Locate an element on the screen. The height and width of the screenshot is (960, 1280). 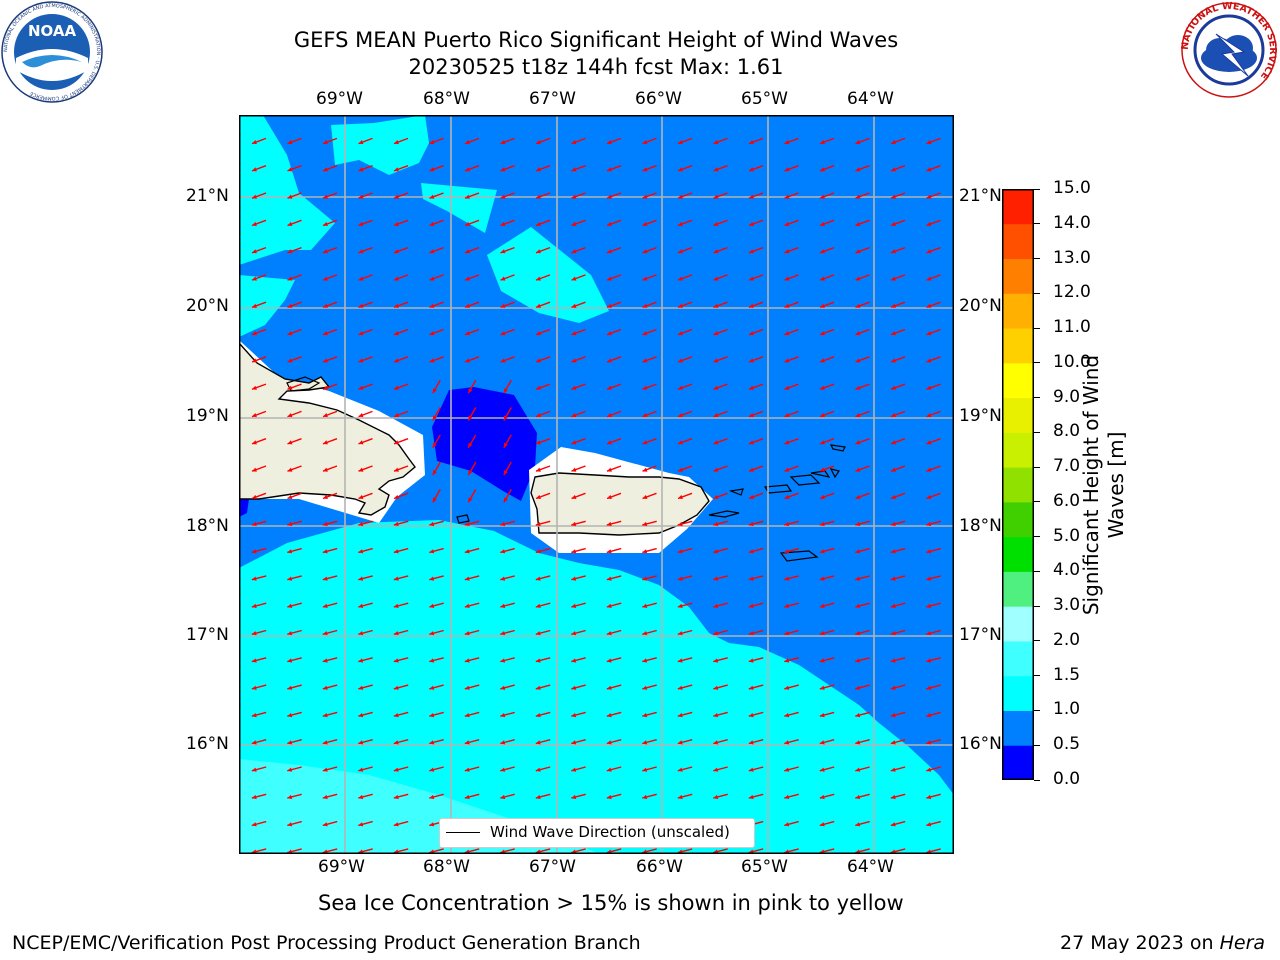
colorbar-tick-label: 1.5 is located at coordinates (1067, 674).